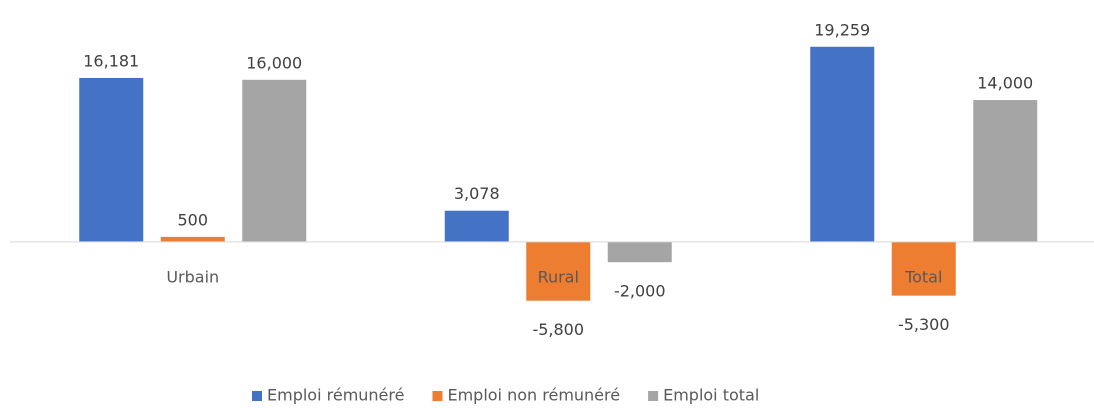 The width and height of the screenshot is (1094, 408). I want to click on legend-label: Emploi total, so click(711, 395).